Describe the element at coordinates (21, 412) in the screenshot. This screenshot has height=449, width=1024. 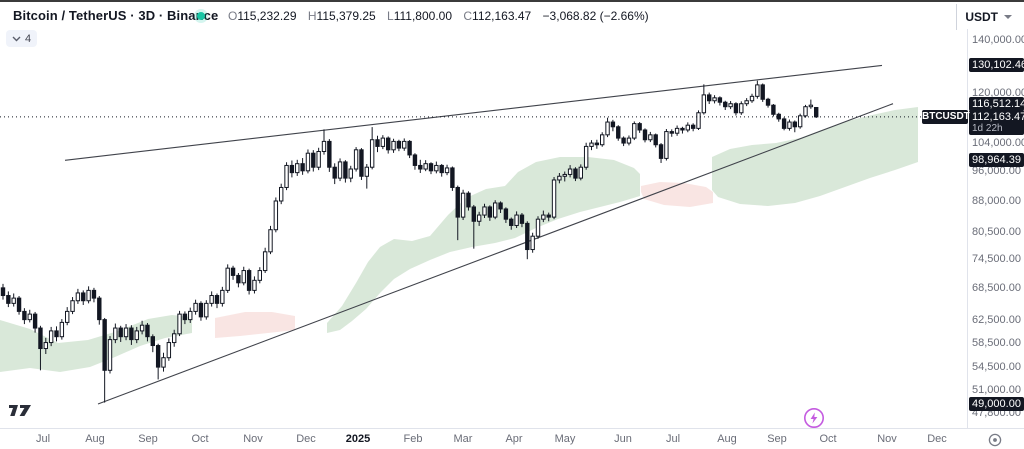
I see `tradingview-logo` at that location.